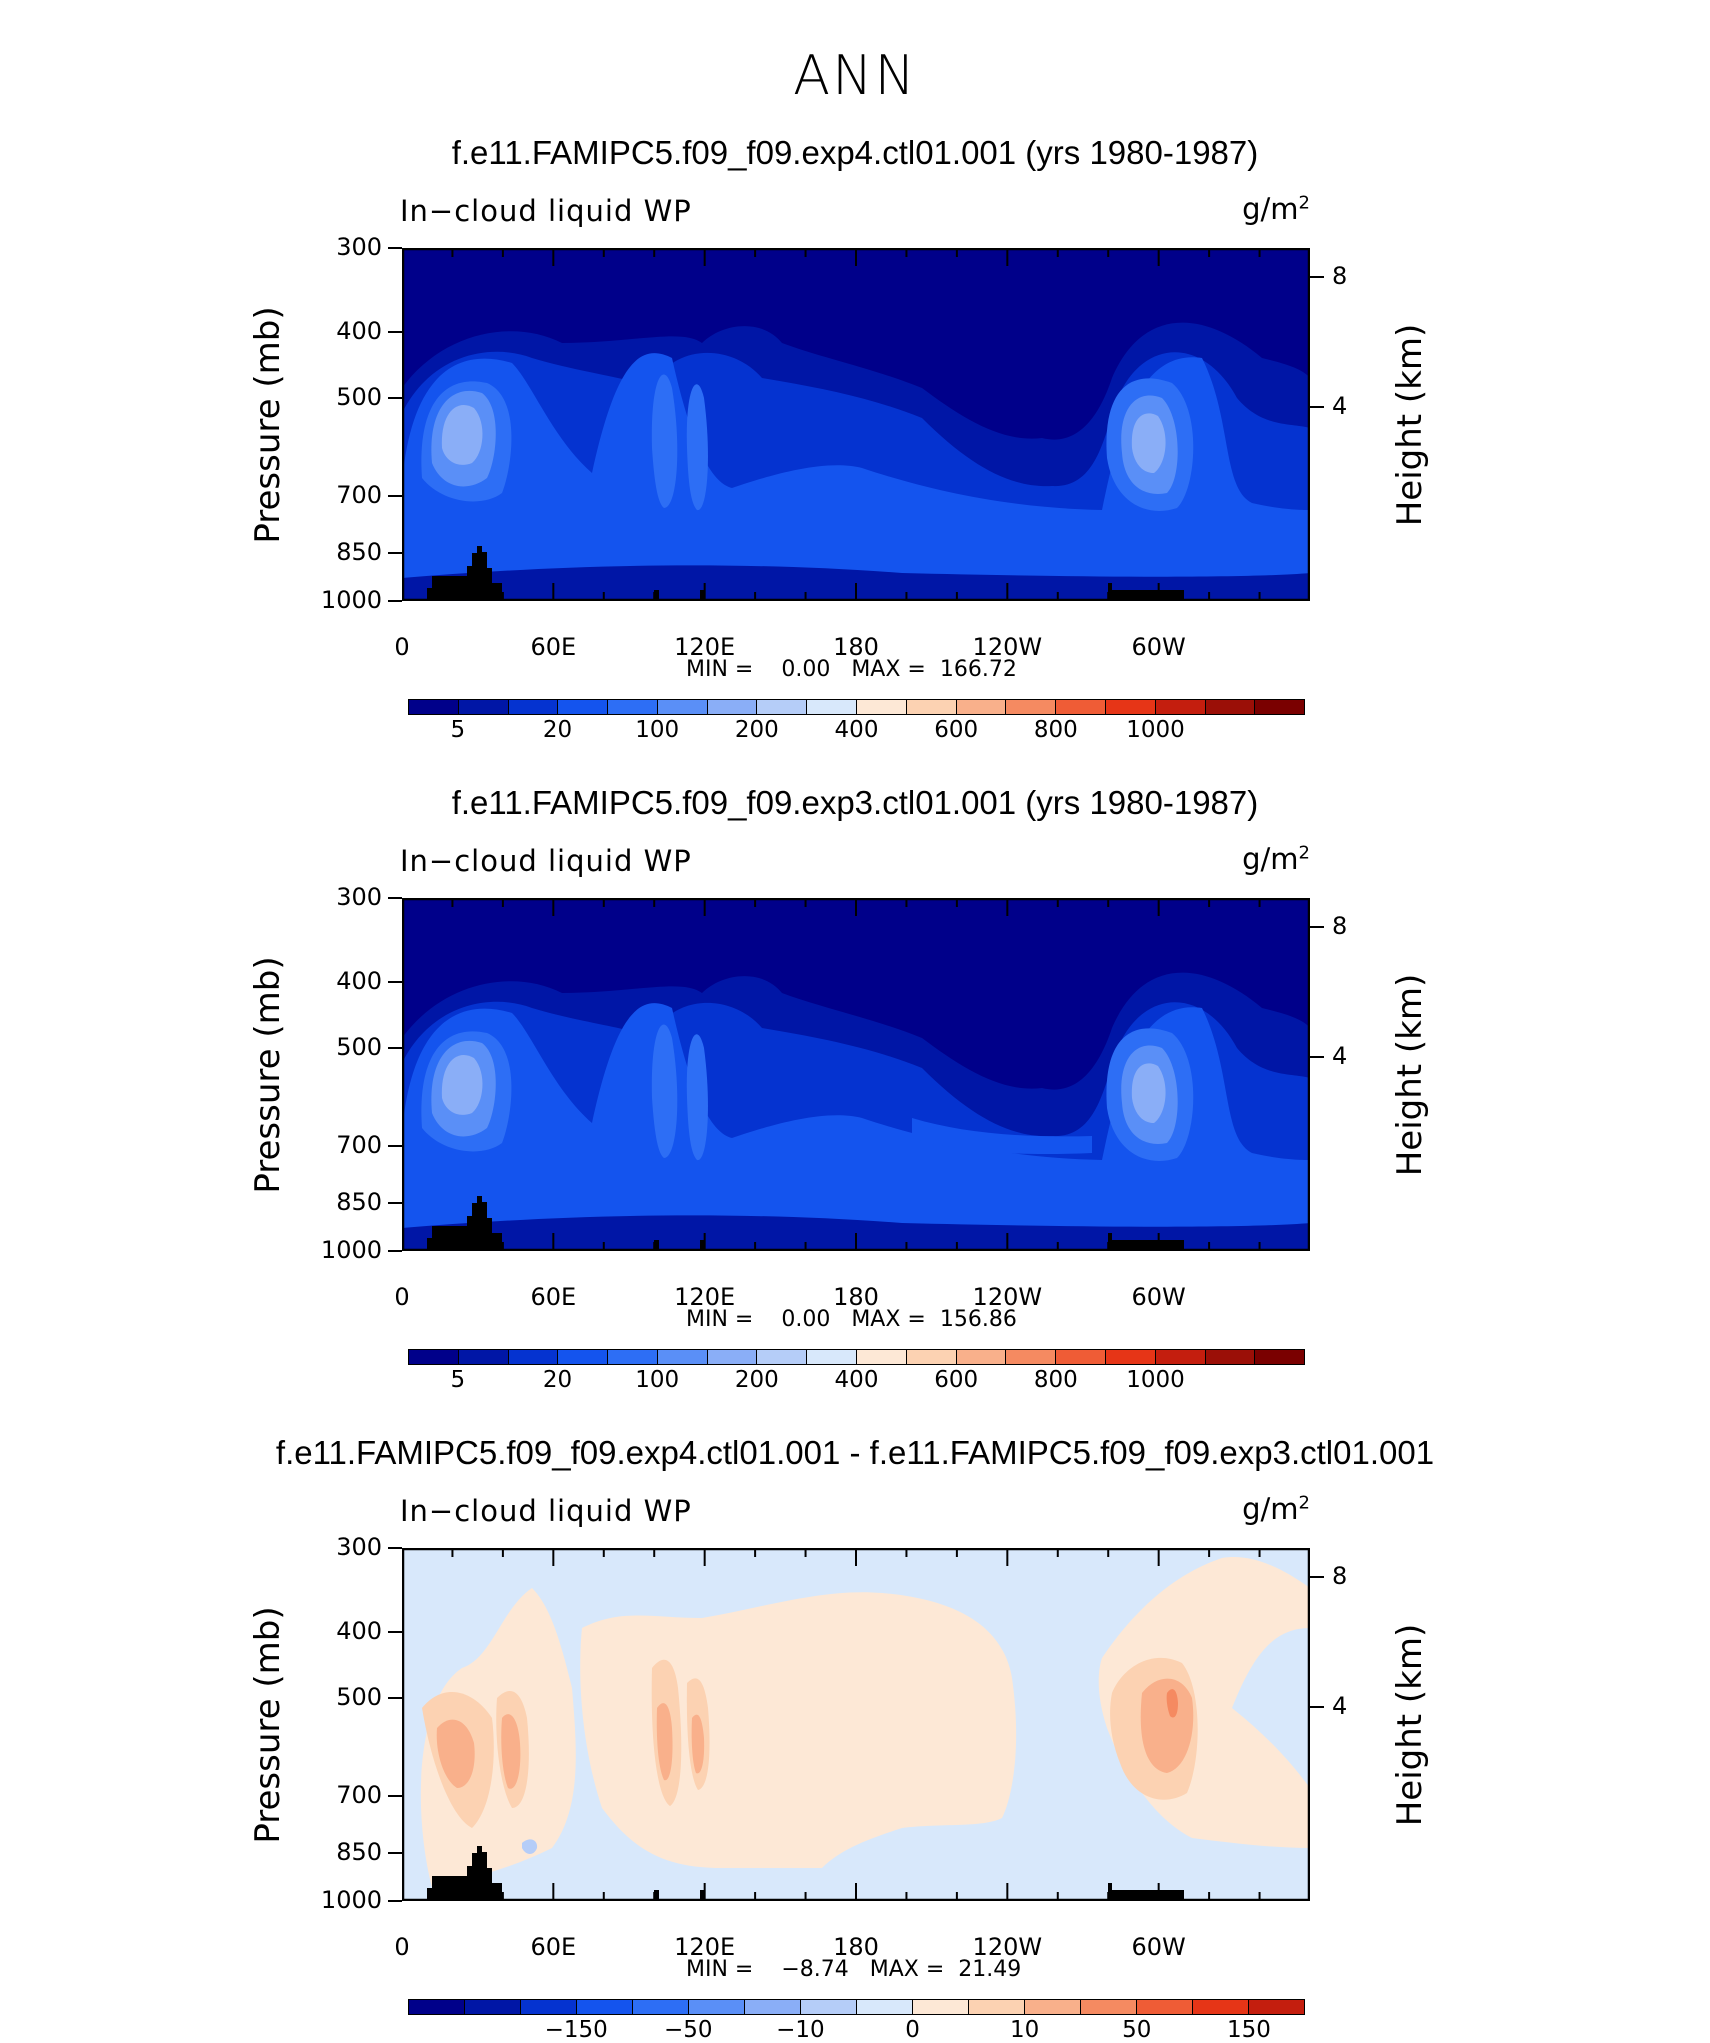 The height and width of the screenshot is (2043, 1710). What do you see at coordinates (1270, 1509) in the screenshot?
I see `units-text: g/m` at bounding box center [1270, 1509].